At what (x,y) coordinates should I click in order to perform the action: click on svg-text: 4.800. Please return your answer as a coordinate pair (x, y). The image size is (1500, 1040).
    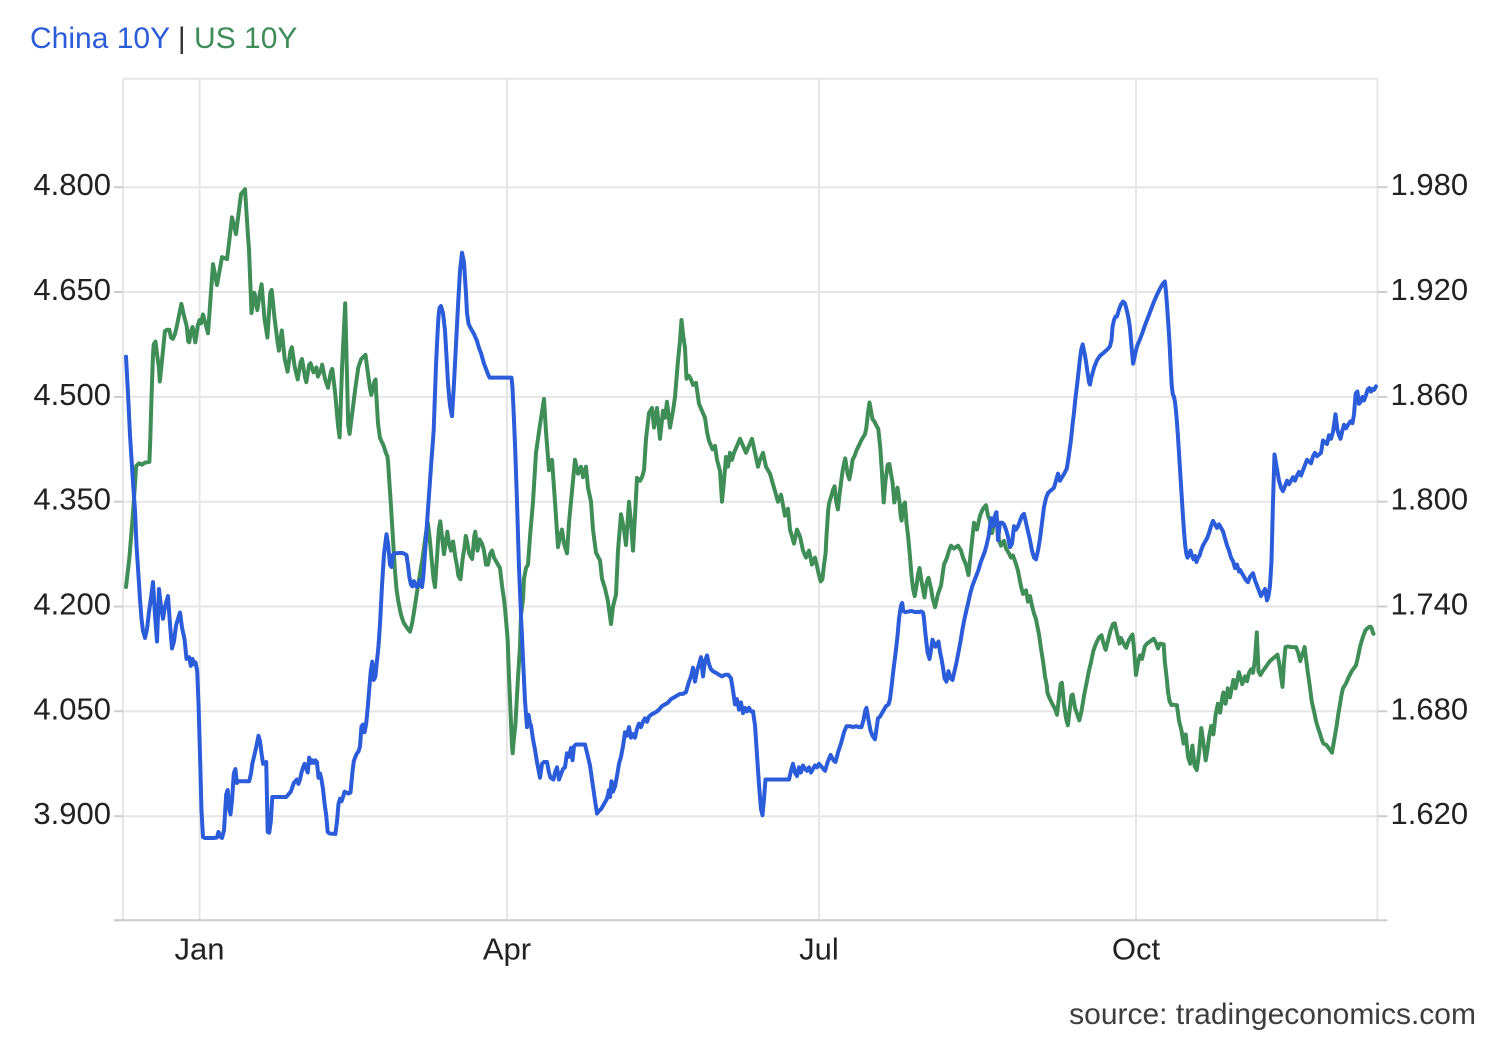
    Looking at the image, I should click on (72, 184).